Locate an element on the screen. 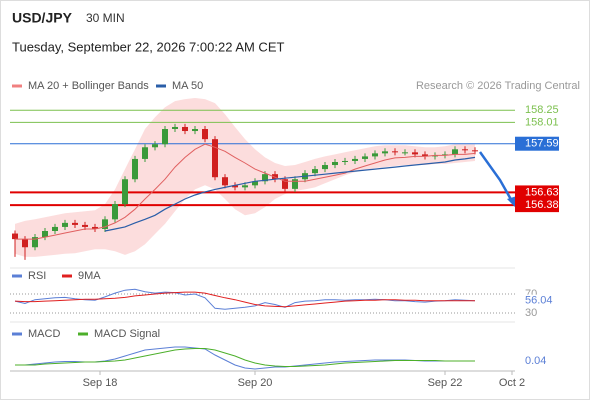  legend-label: RSI is located at coordinates (37, 276).